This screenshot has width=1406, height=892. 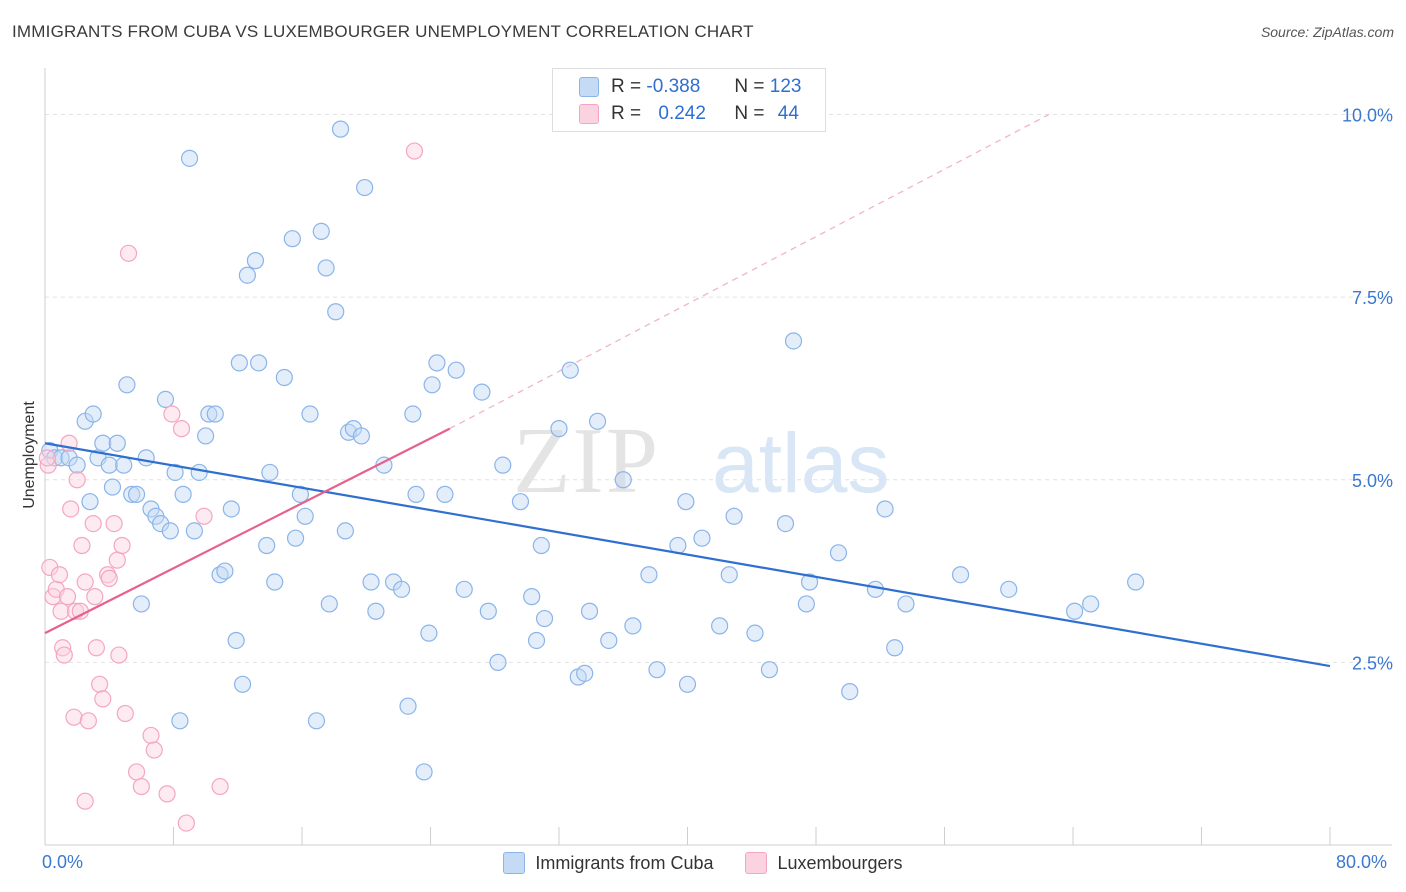 I want to click on x-tick-label-max: 80.0%, so click(x=1362, y=862).